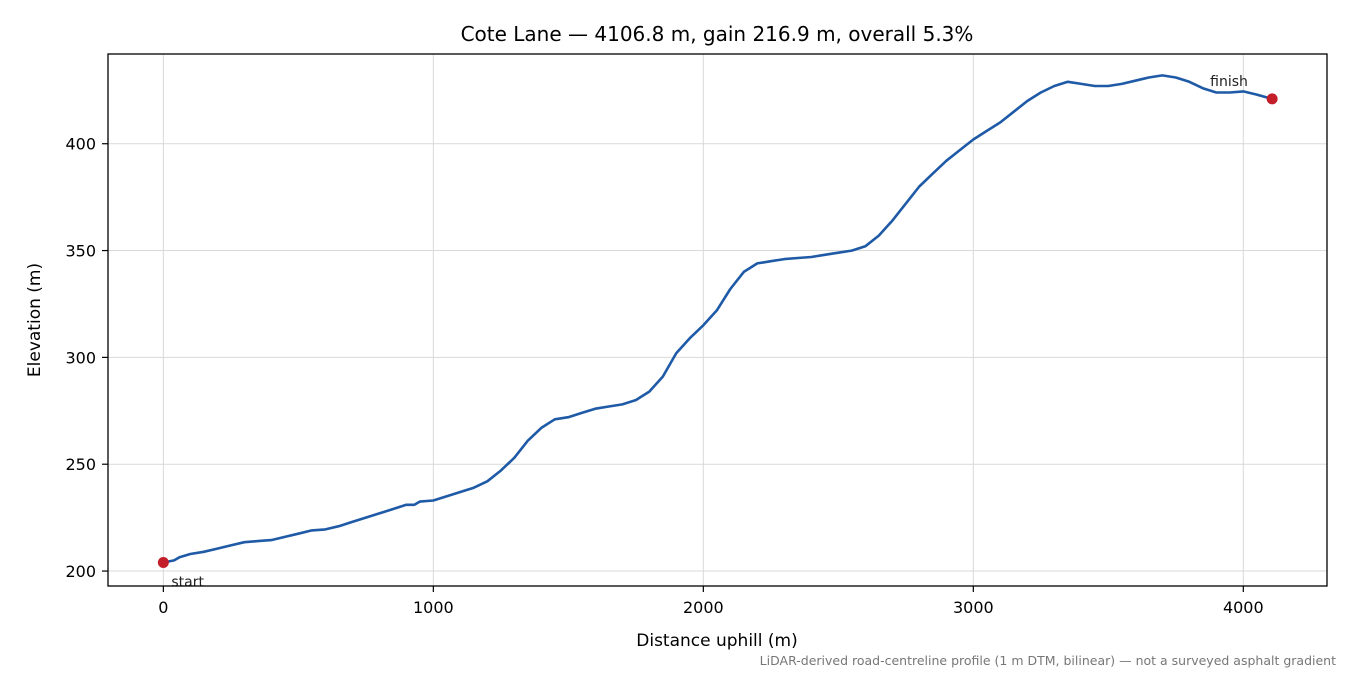 This screenshot has height=675, width=1350. Describe the element at coordinates (163, 562) in the screenshot. I see `start-marker` at that location.